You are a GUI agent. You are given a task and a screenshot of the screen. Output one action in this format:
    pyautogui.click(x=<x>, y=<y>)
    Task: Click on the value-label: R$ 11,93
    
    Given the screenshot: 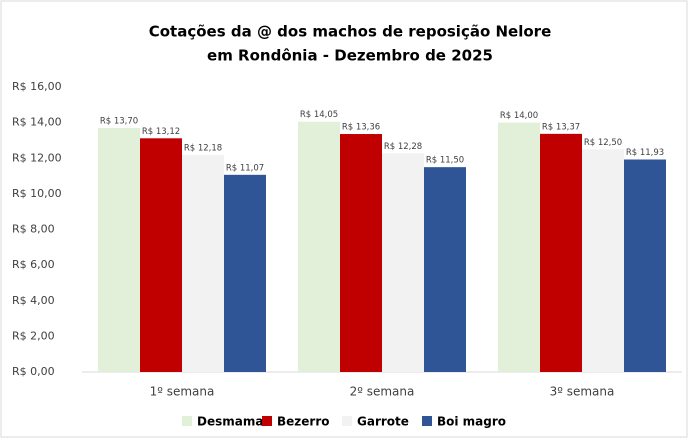 What is the action you would take?
    pyautogui.click(x=645, y=153)
    